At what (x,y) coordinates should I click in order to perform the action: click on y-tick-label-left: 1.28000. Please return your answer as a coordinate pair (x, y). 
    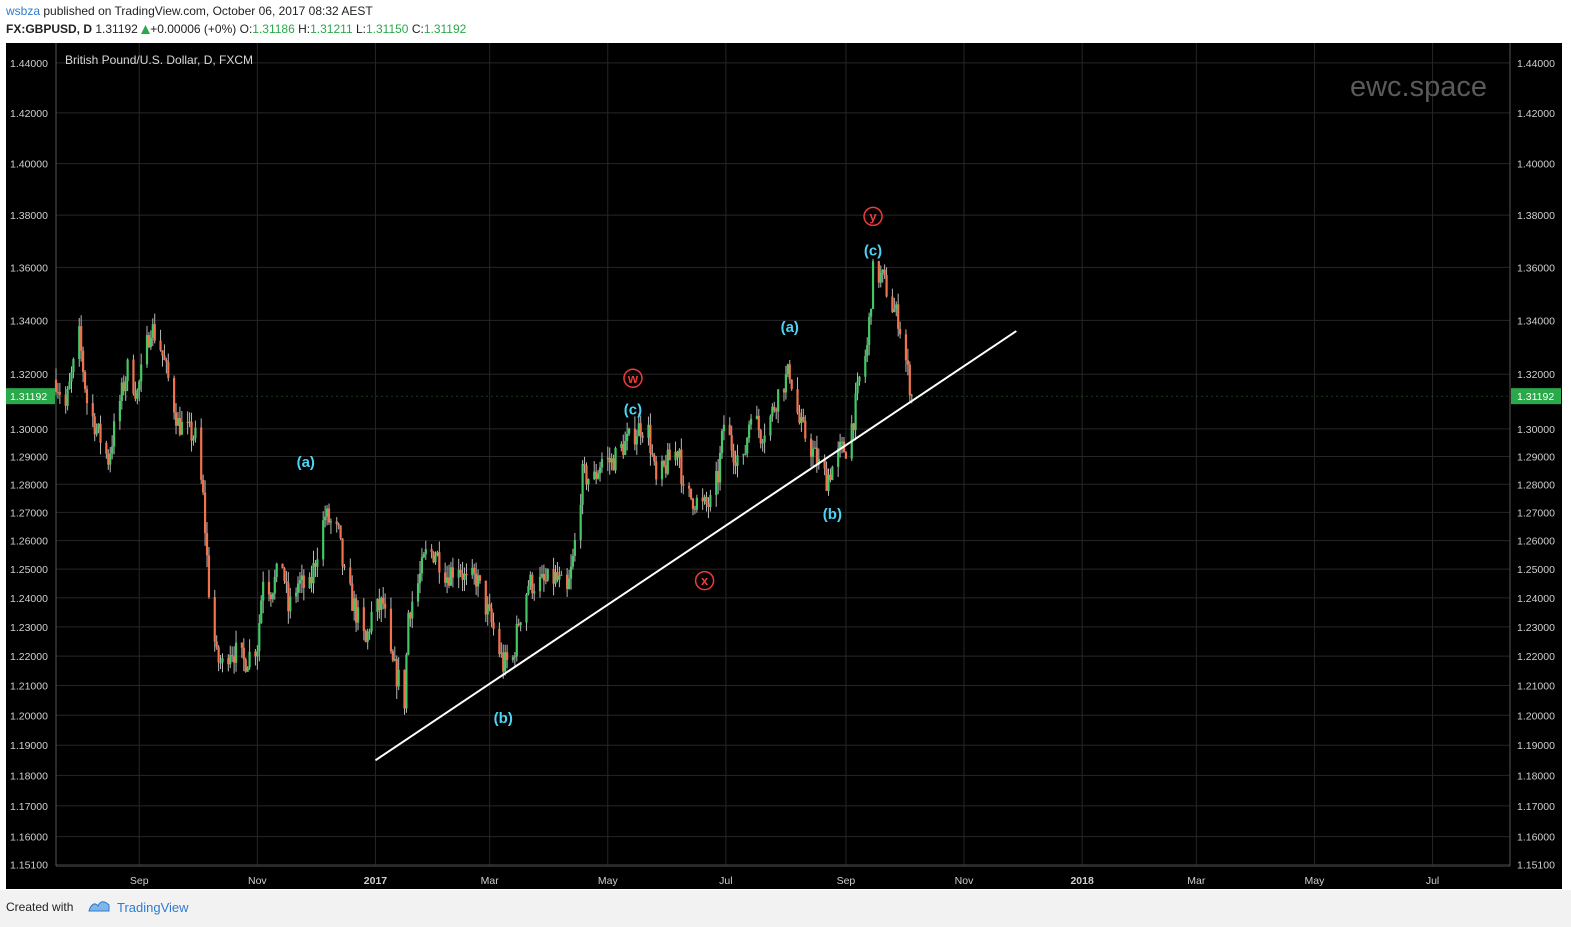
    Looking at the image, I should click on (29, 485).